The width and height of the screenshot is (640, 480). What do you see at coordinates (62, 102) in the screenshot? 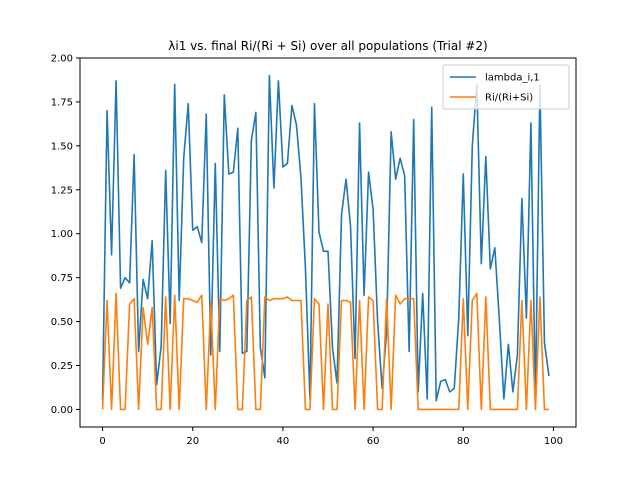
I see `y-tick-label: 1.75` at bounding box center [62, 102].